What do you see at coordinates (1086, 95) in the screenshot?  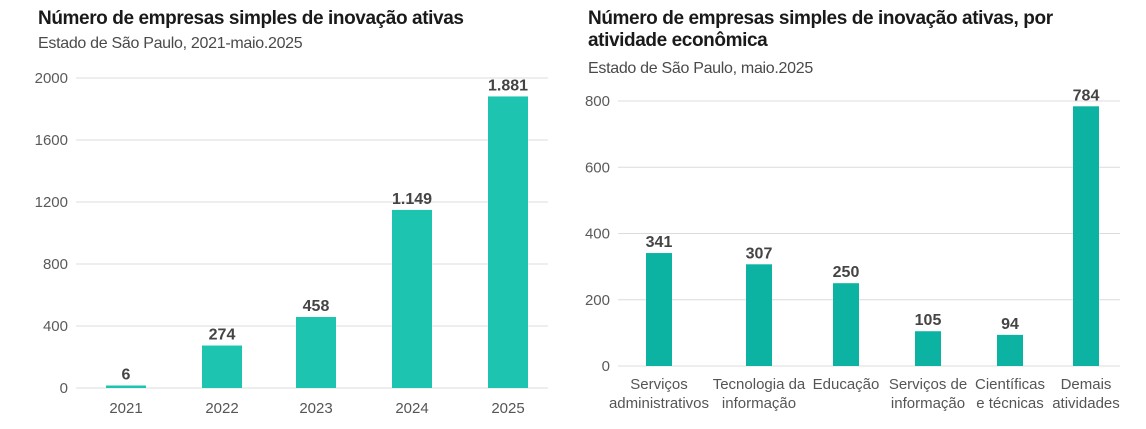 I see `value-label-1-5: 784` at bounding box center [1086, 95].